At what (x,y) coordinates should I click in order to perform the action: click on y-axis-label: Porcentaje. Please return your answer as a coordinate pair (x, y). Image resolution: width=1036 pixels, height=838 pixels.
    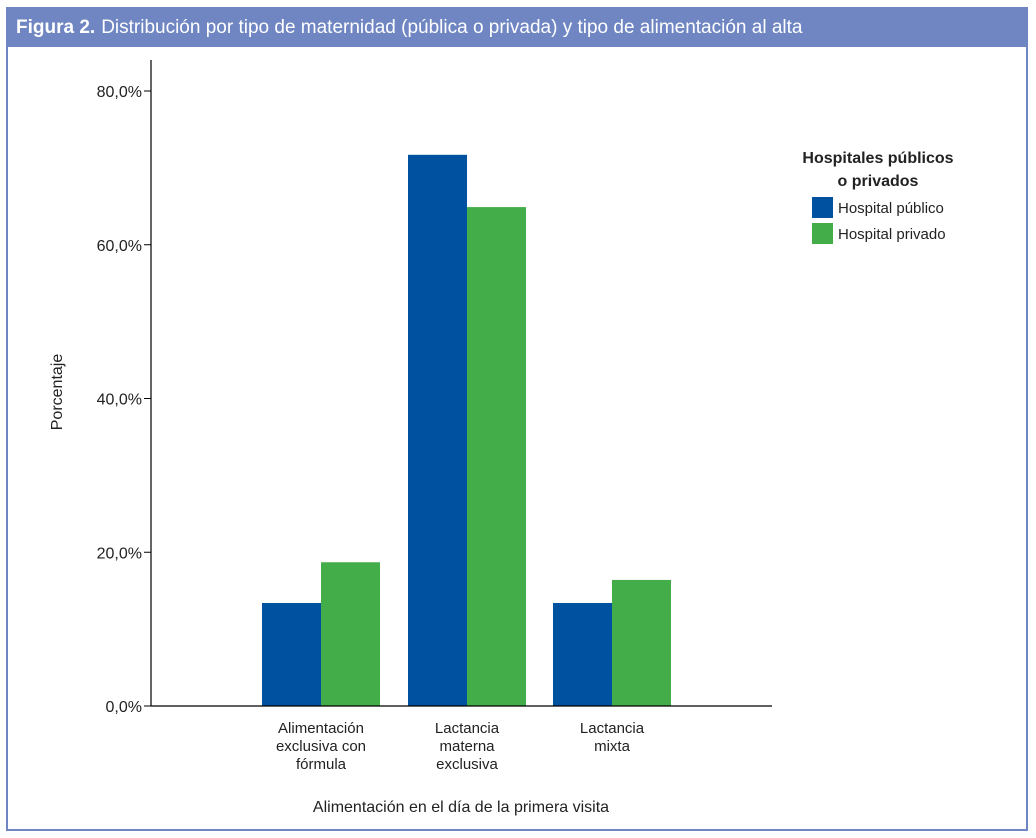
    Looking at the image, I should click on (57, 392).